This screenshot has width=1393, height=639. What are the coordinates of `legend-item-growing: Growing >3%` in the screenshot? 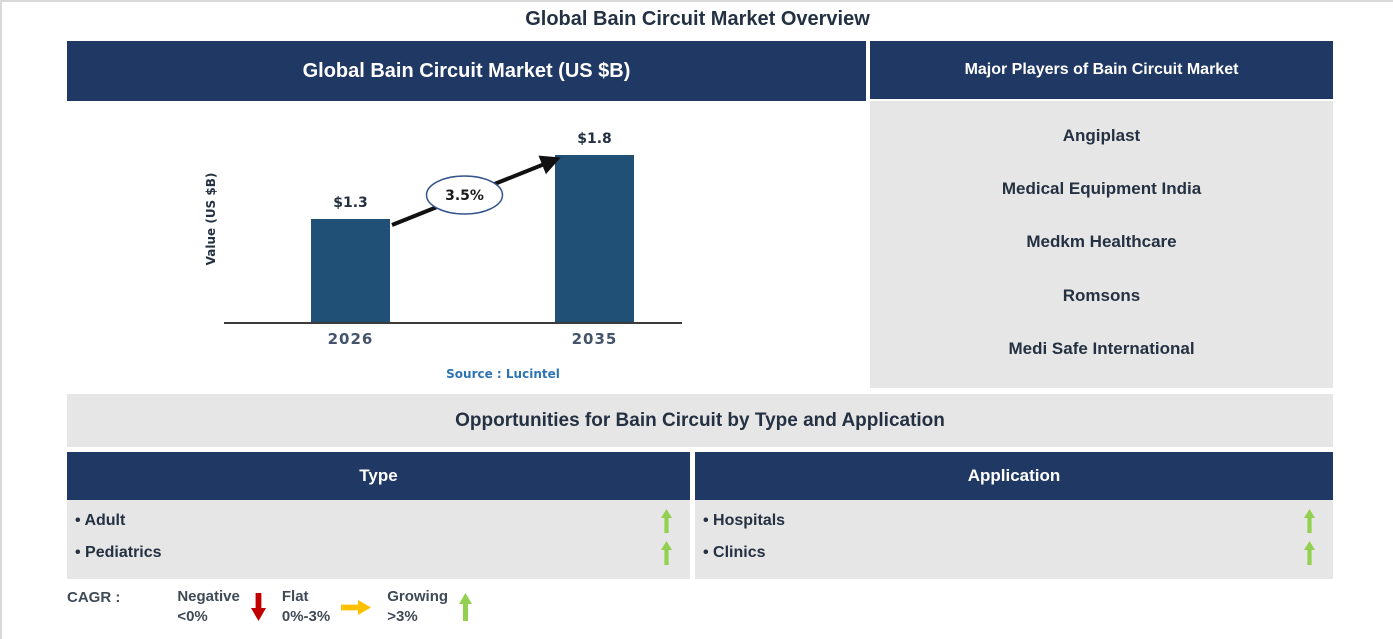 It's located at (433, 607).